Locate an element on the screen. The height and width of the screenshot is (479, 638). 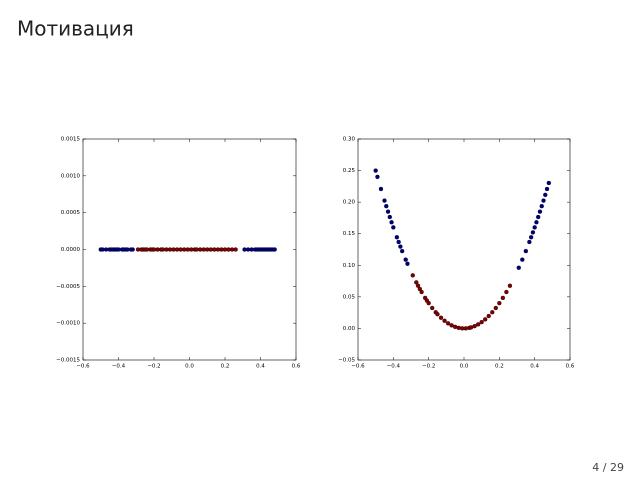
y-tick-label: 0.0000 is located at coordinates (71, 250).